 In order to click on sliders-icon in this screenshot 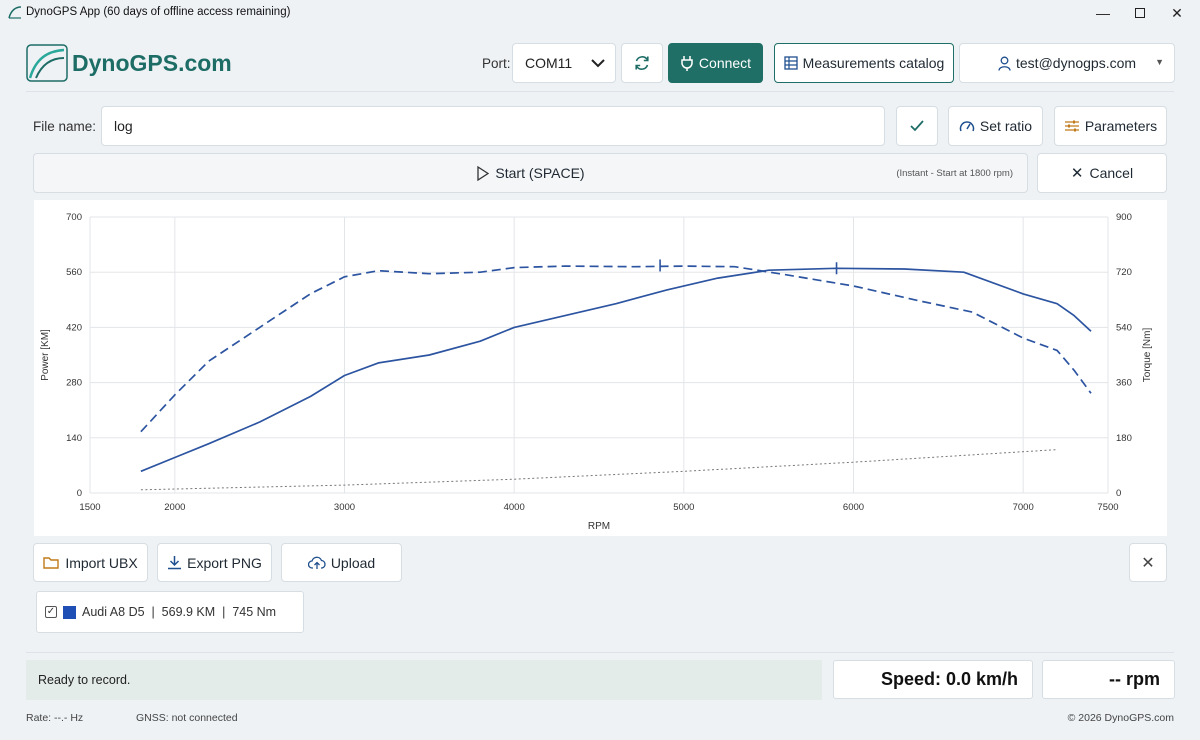, I will do `click(1071, 126)`.